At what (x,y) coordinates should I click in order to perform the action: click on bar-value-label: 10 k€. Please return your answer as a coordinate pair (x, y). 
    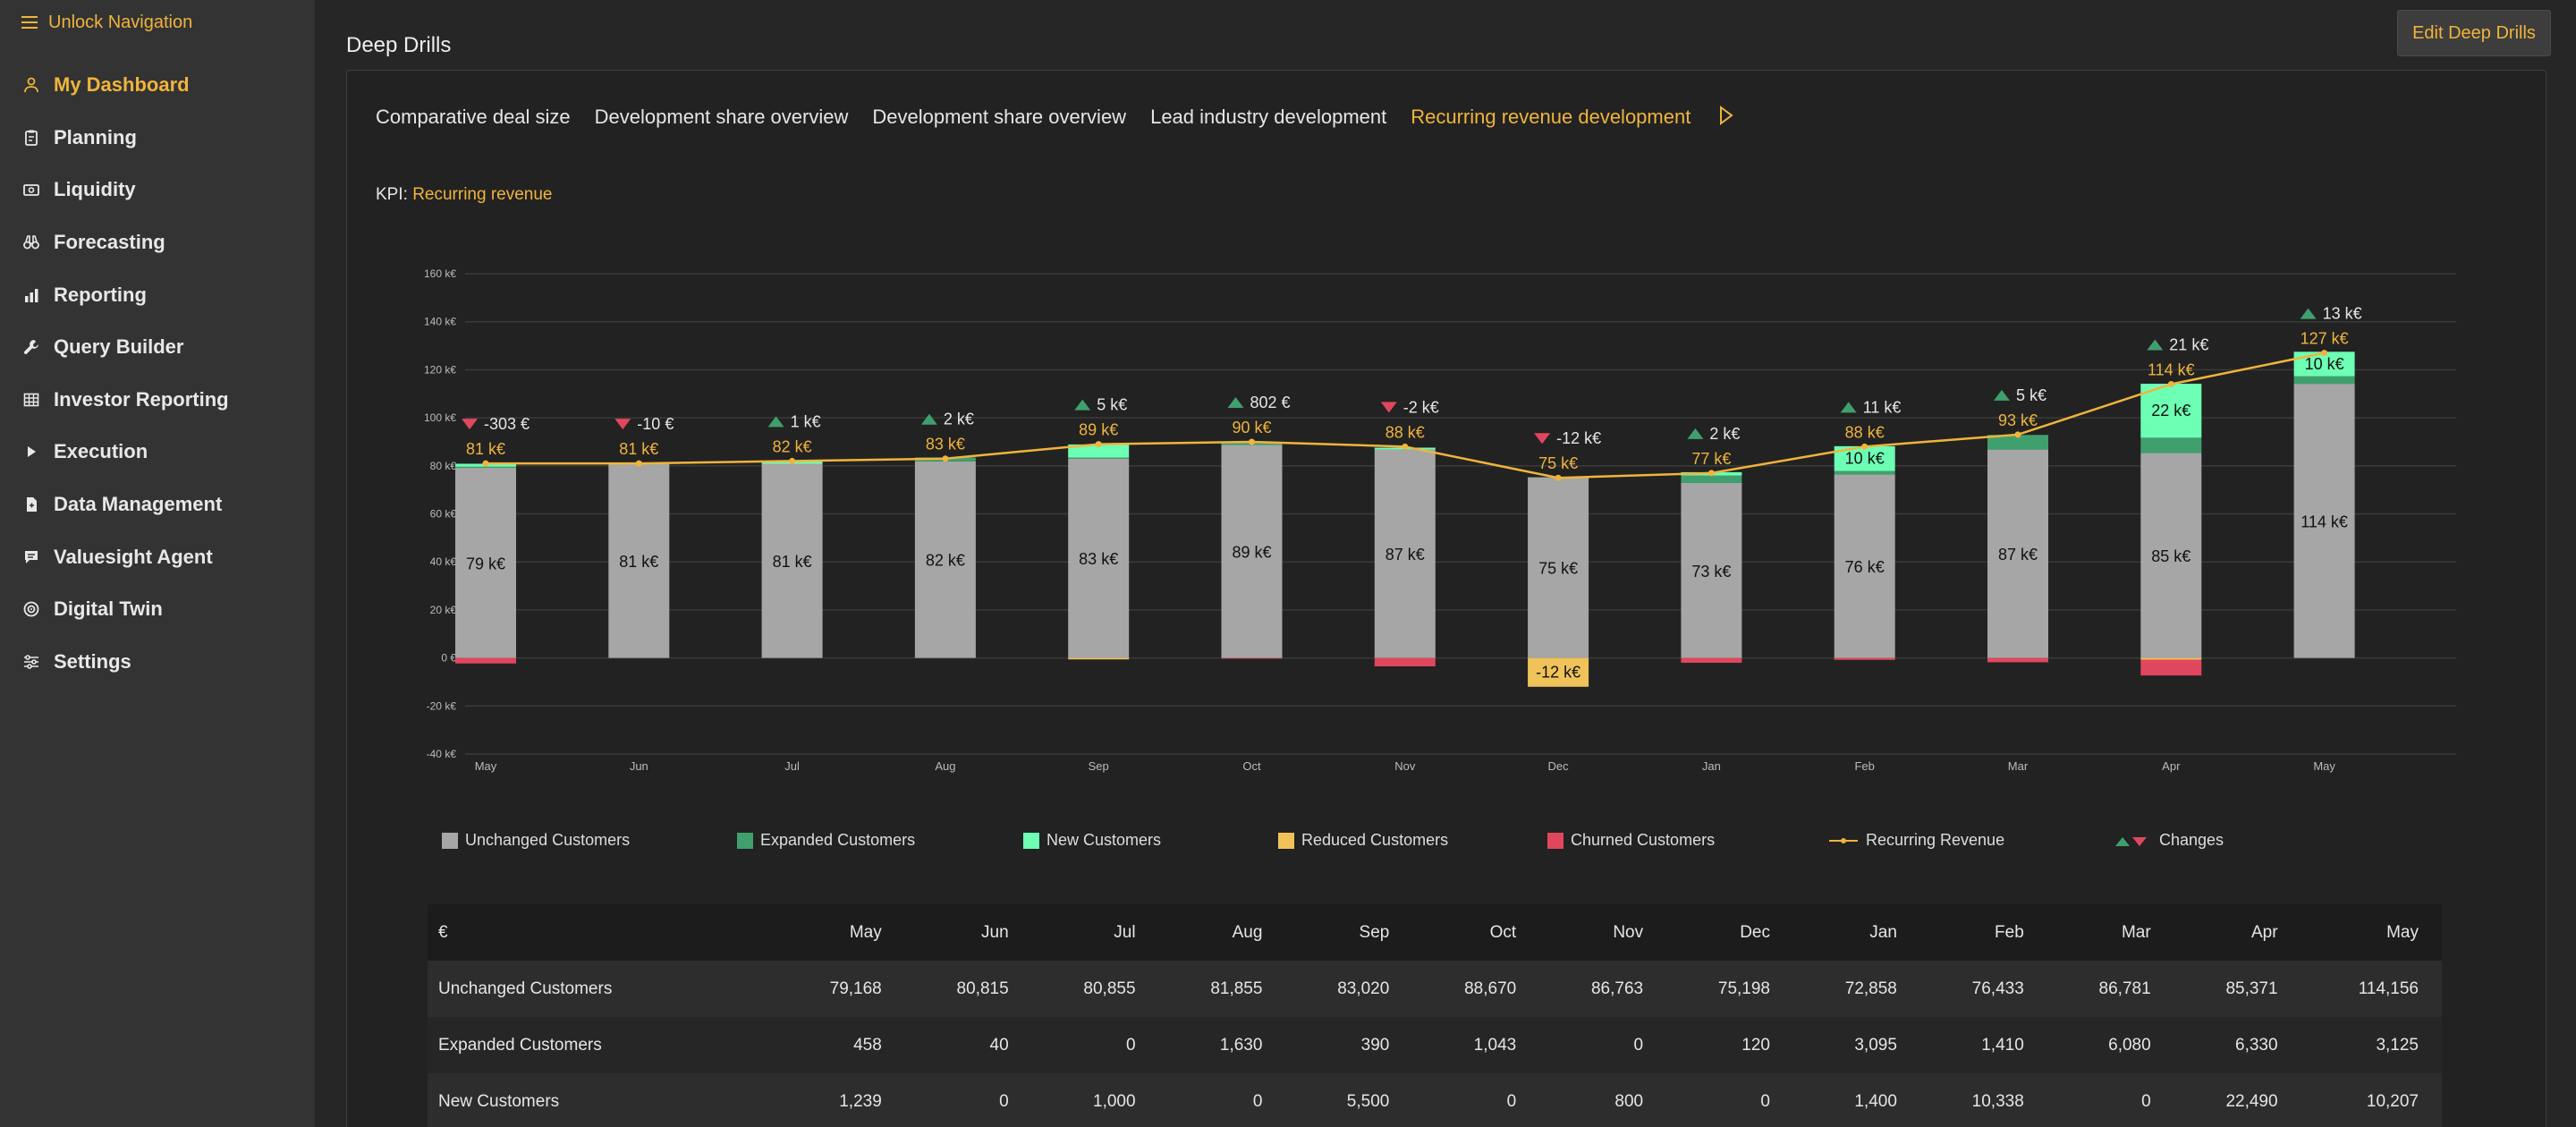
    Looking at the image, I should click on (2324, 364).